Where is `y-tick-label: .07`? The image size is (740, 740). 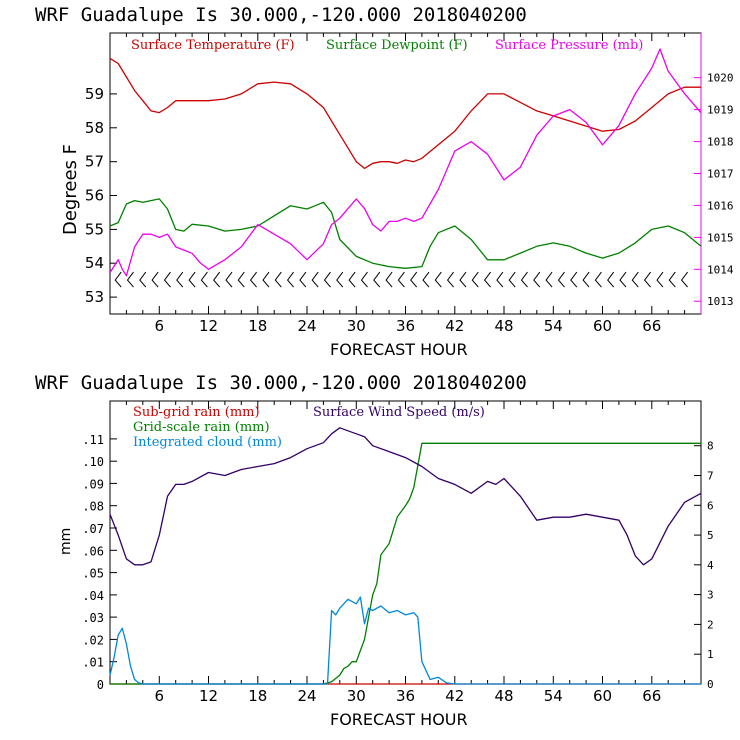 y-tick-label: .07 is located at coordinates (93, 529).